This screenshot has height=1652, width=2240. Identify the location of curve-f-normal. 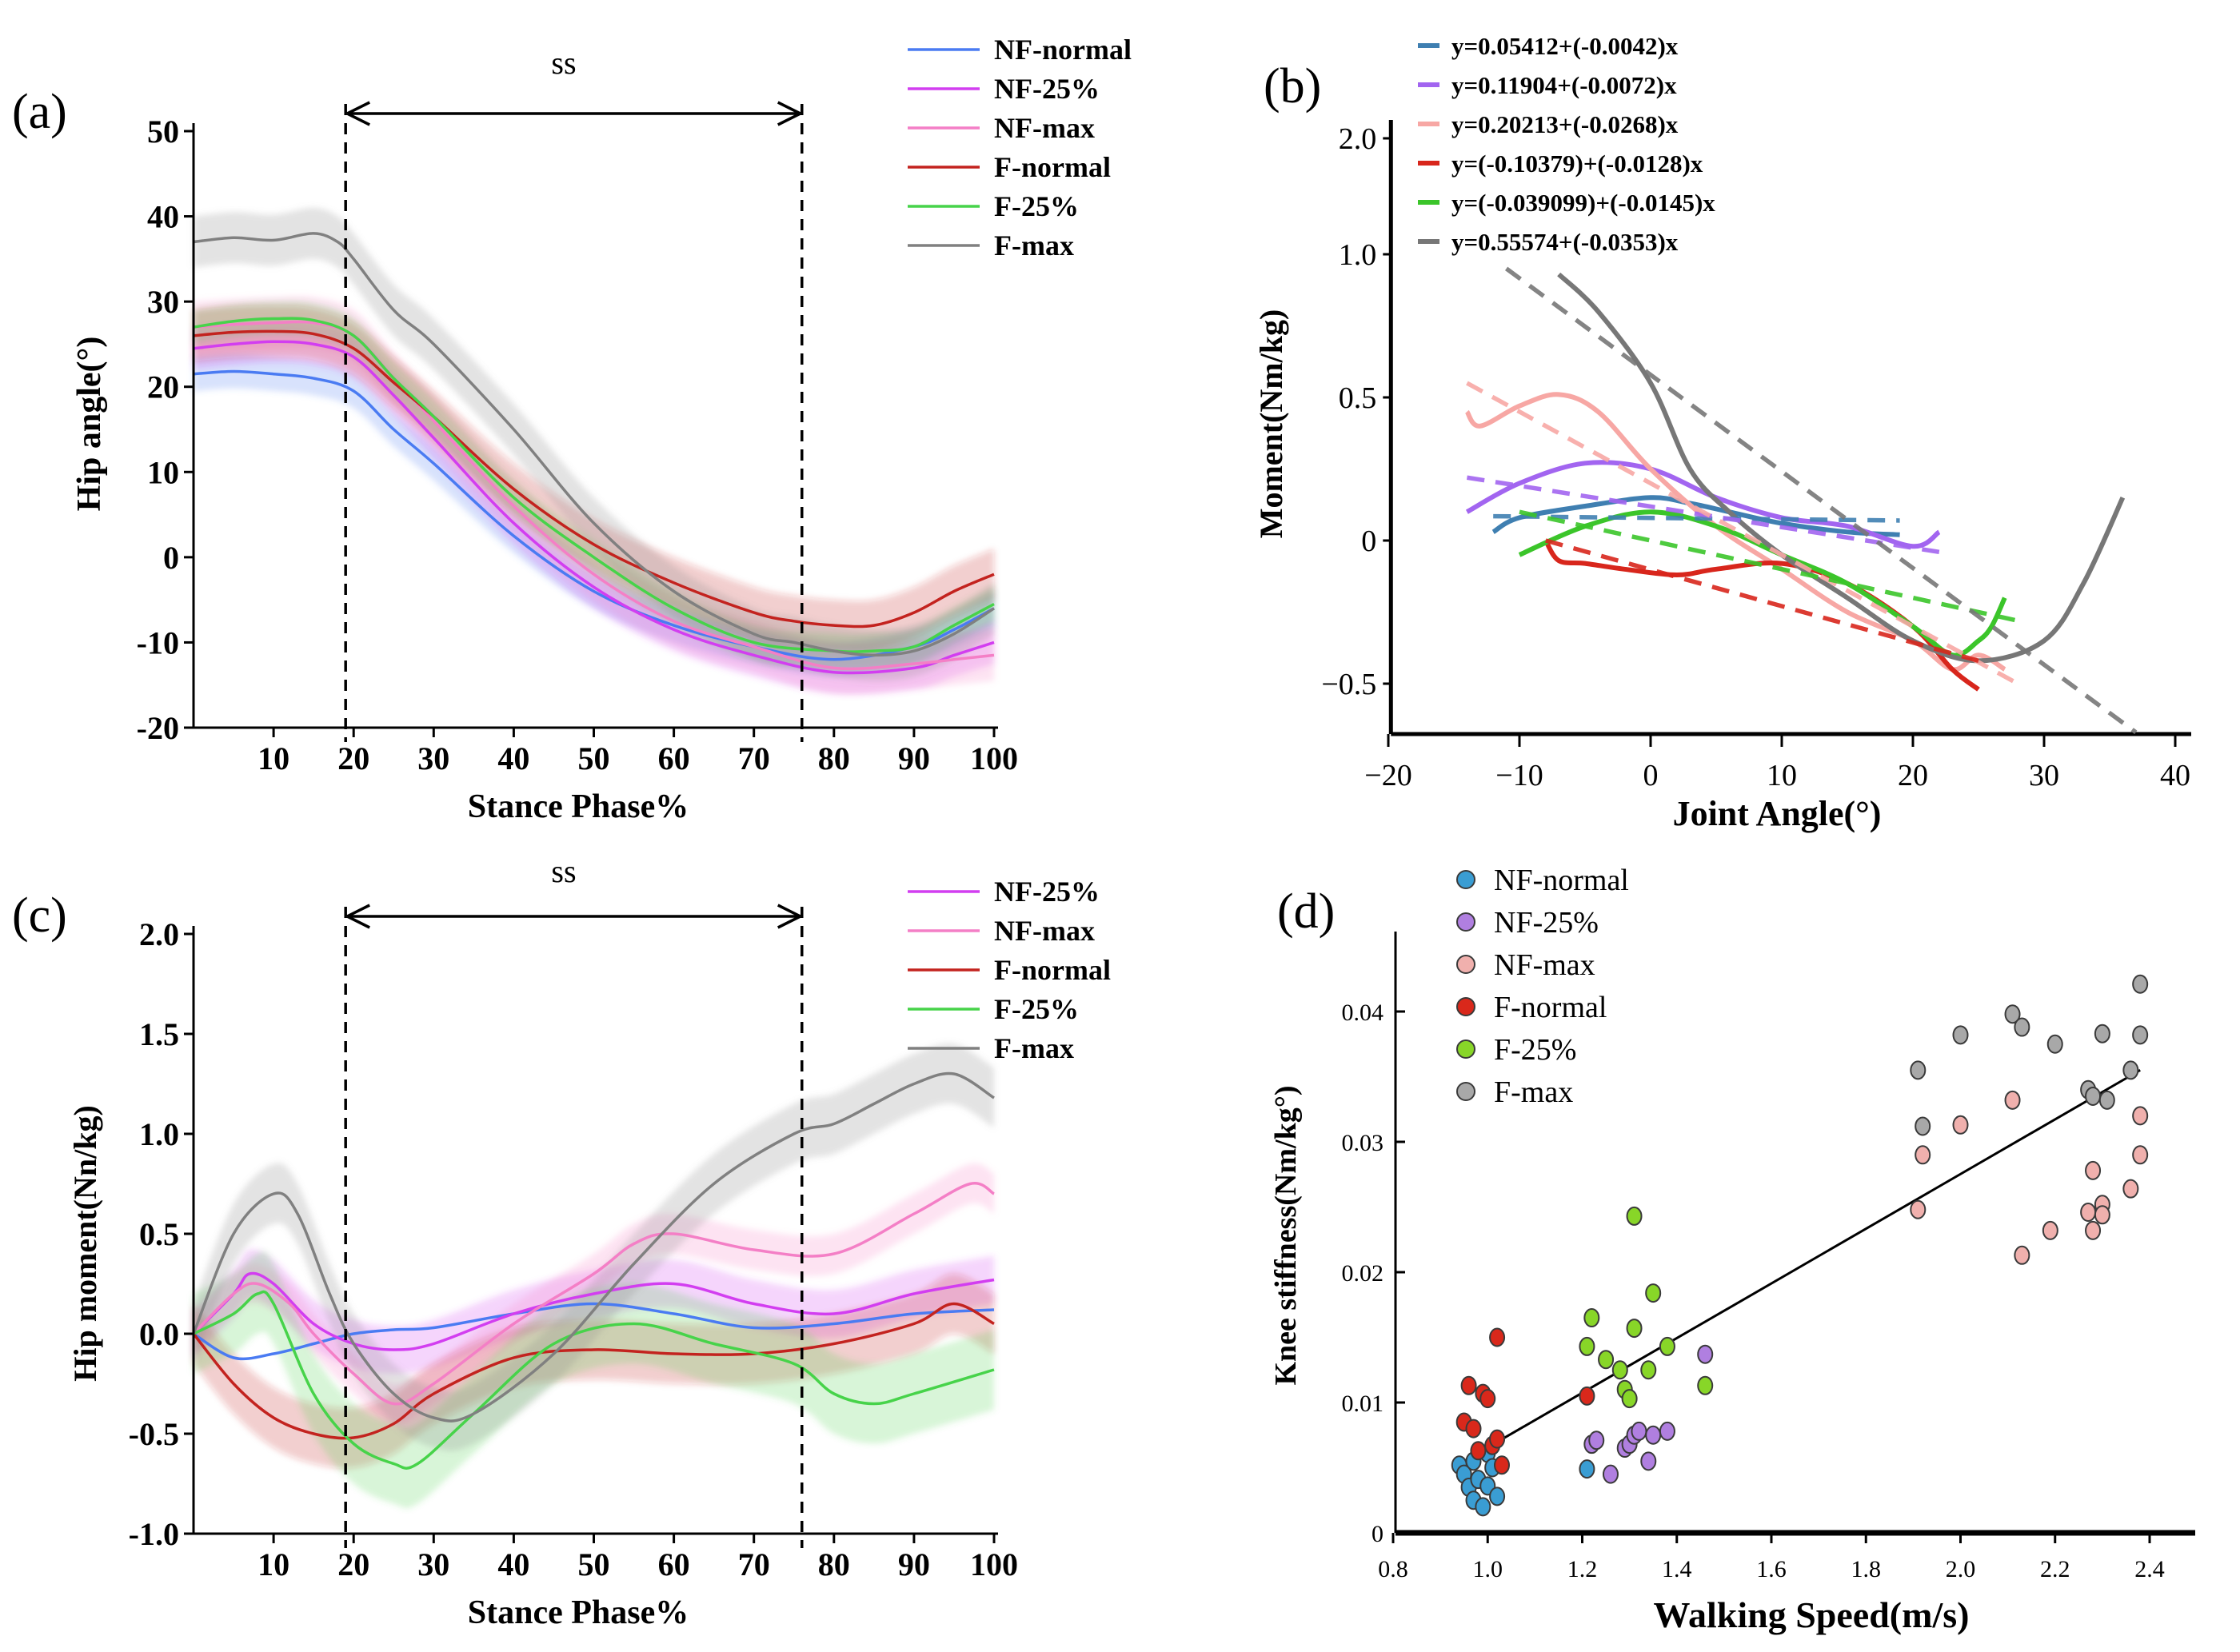
(1761, 615).